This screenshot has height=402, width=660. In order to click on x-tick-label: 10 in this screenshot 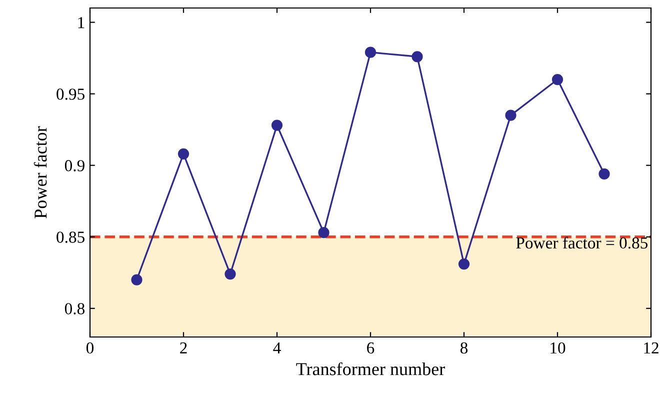, I will do `click(558, 348)`.